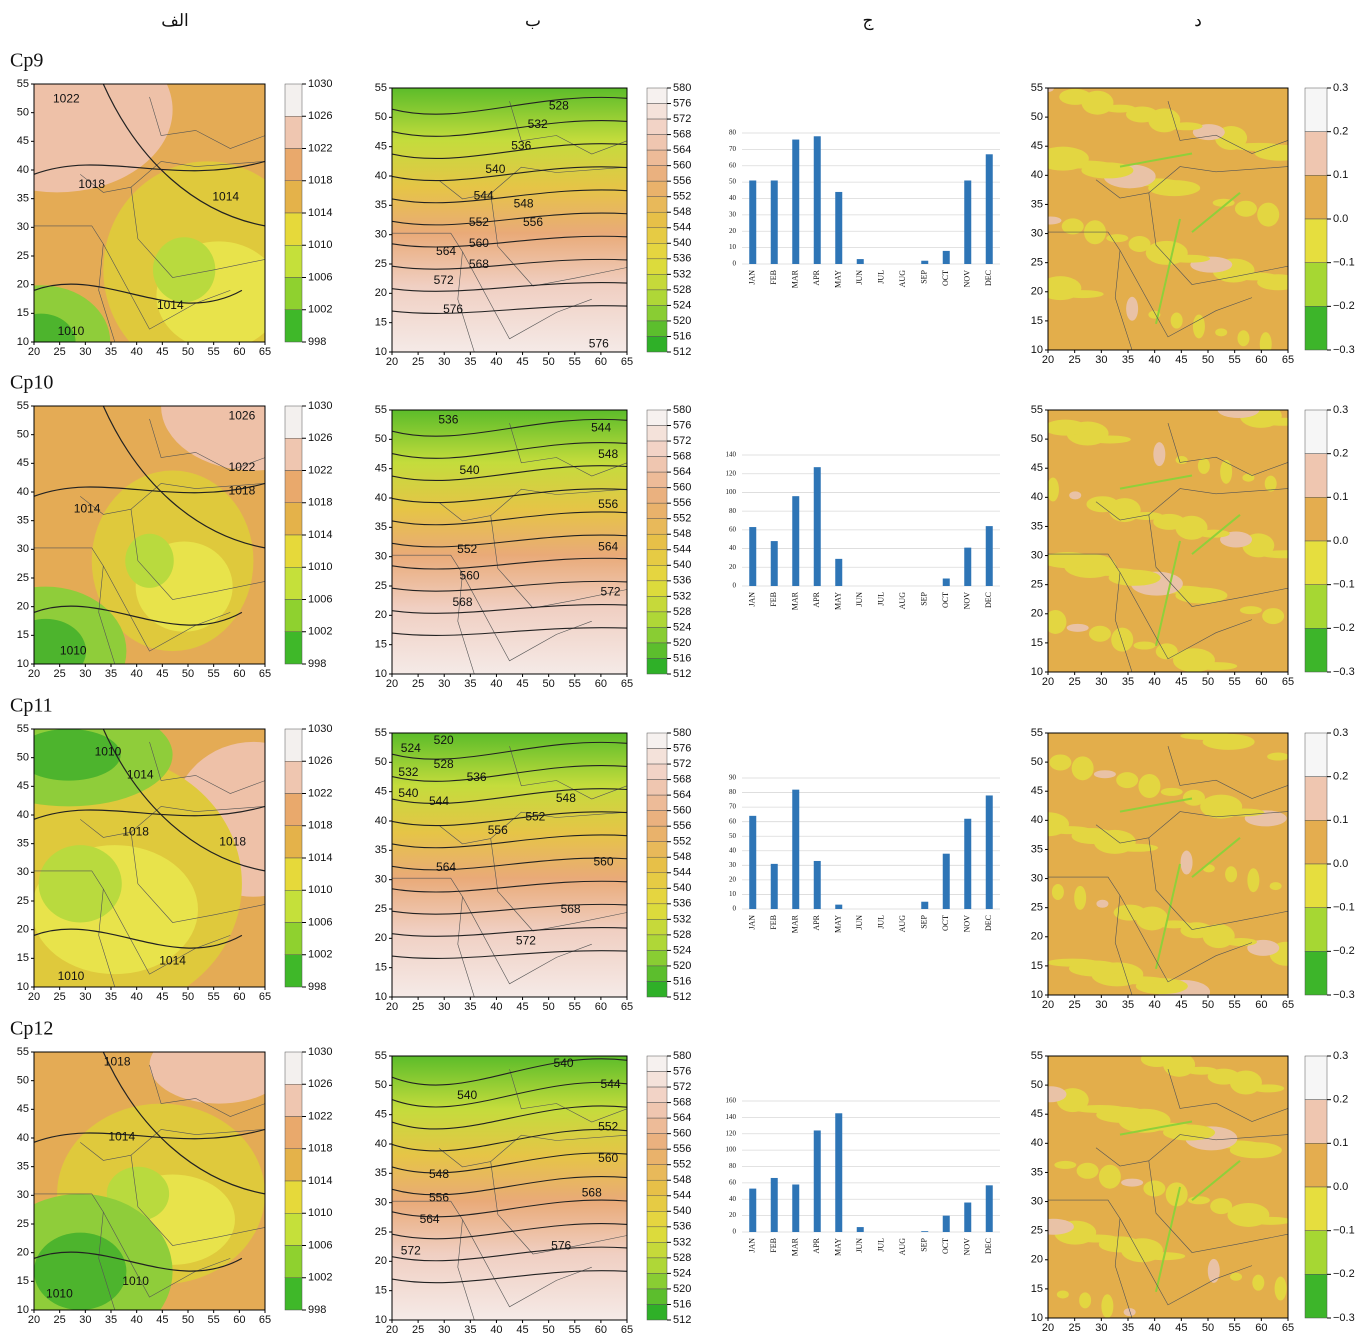 This screenshot has width=1363, height=1338. Describe the element at coordinates (381, 909) in the screenshot. I see `y-tick-label: 25` at that location.